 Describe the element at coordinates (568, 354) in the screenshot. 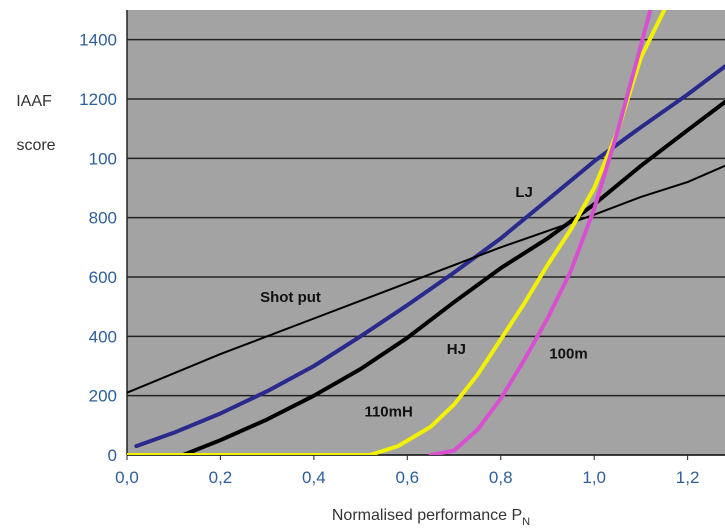

I see `series-label-100m: 100m` at that location.